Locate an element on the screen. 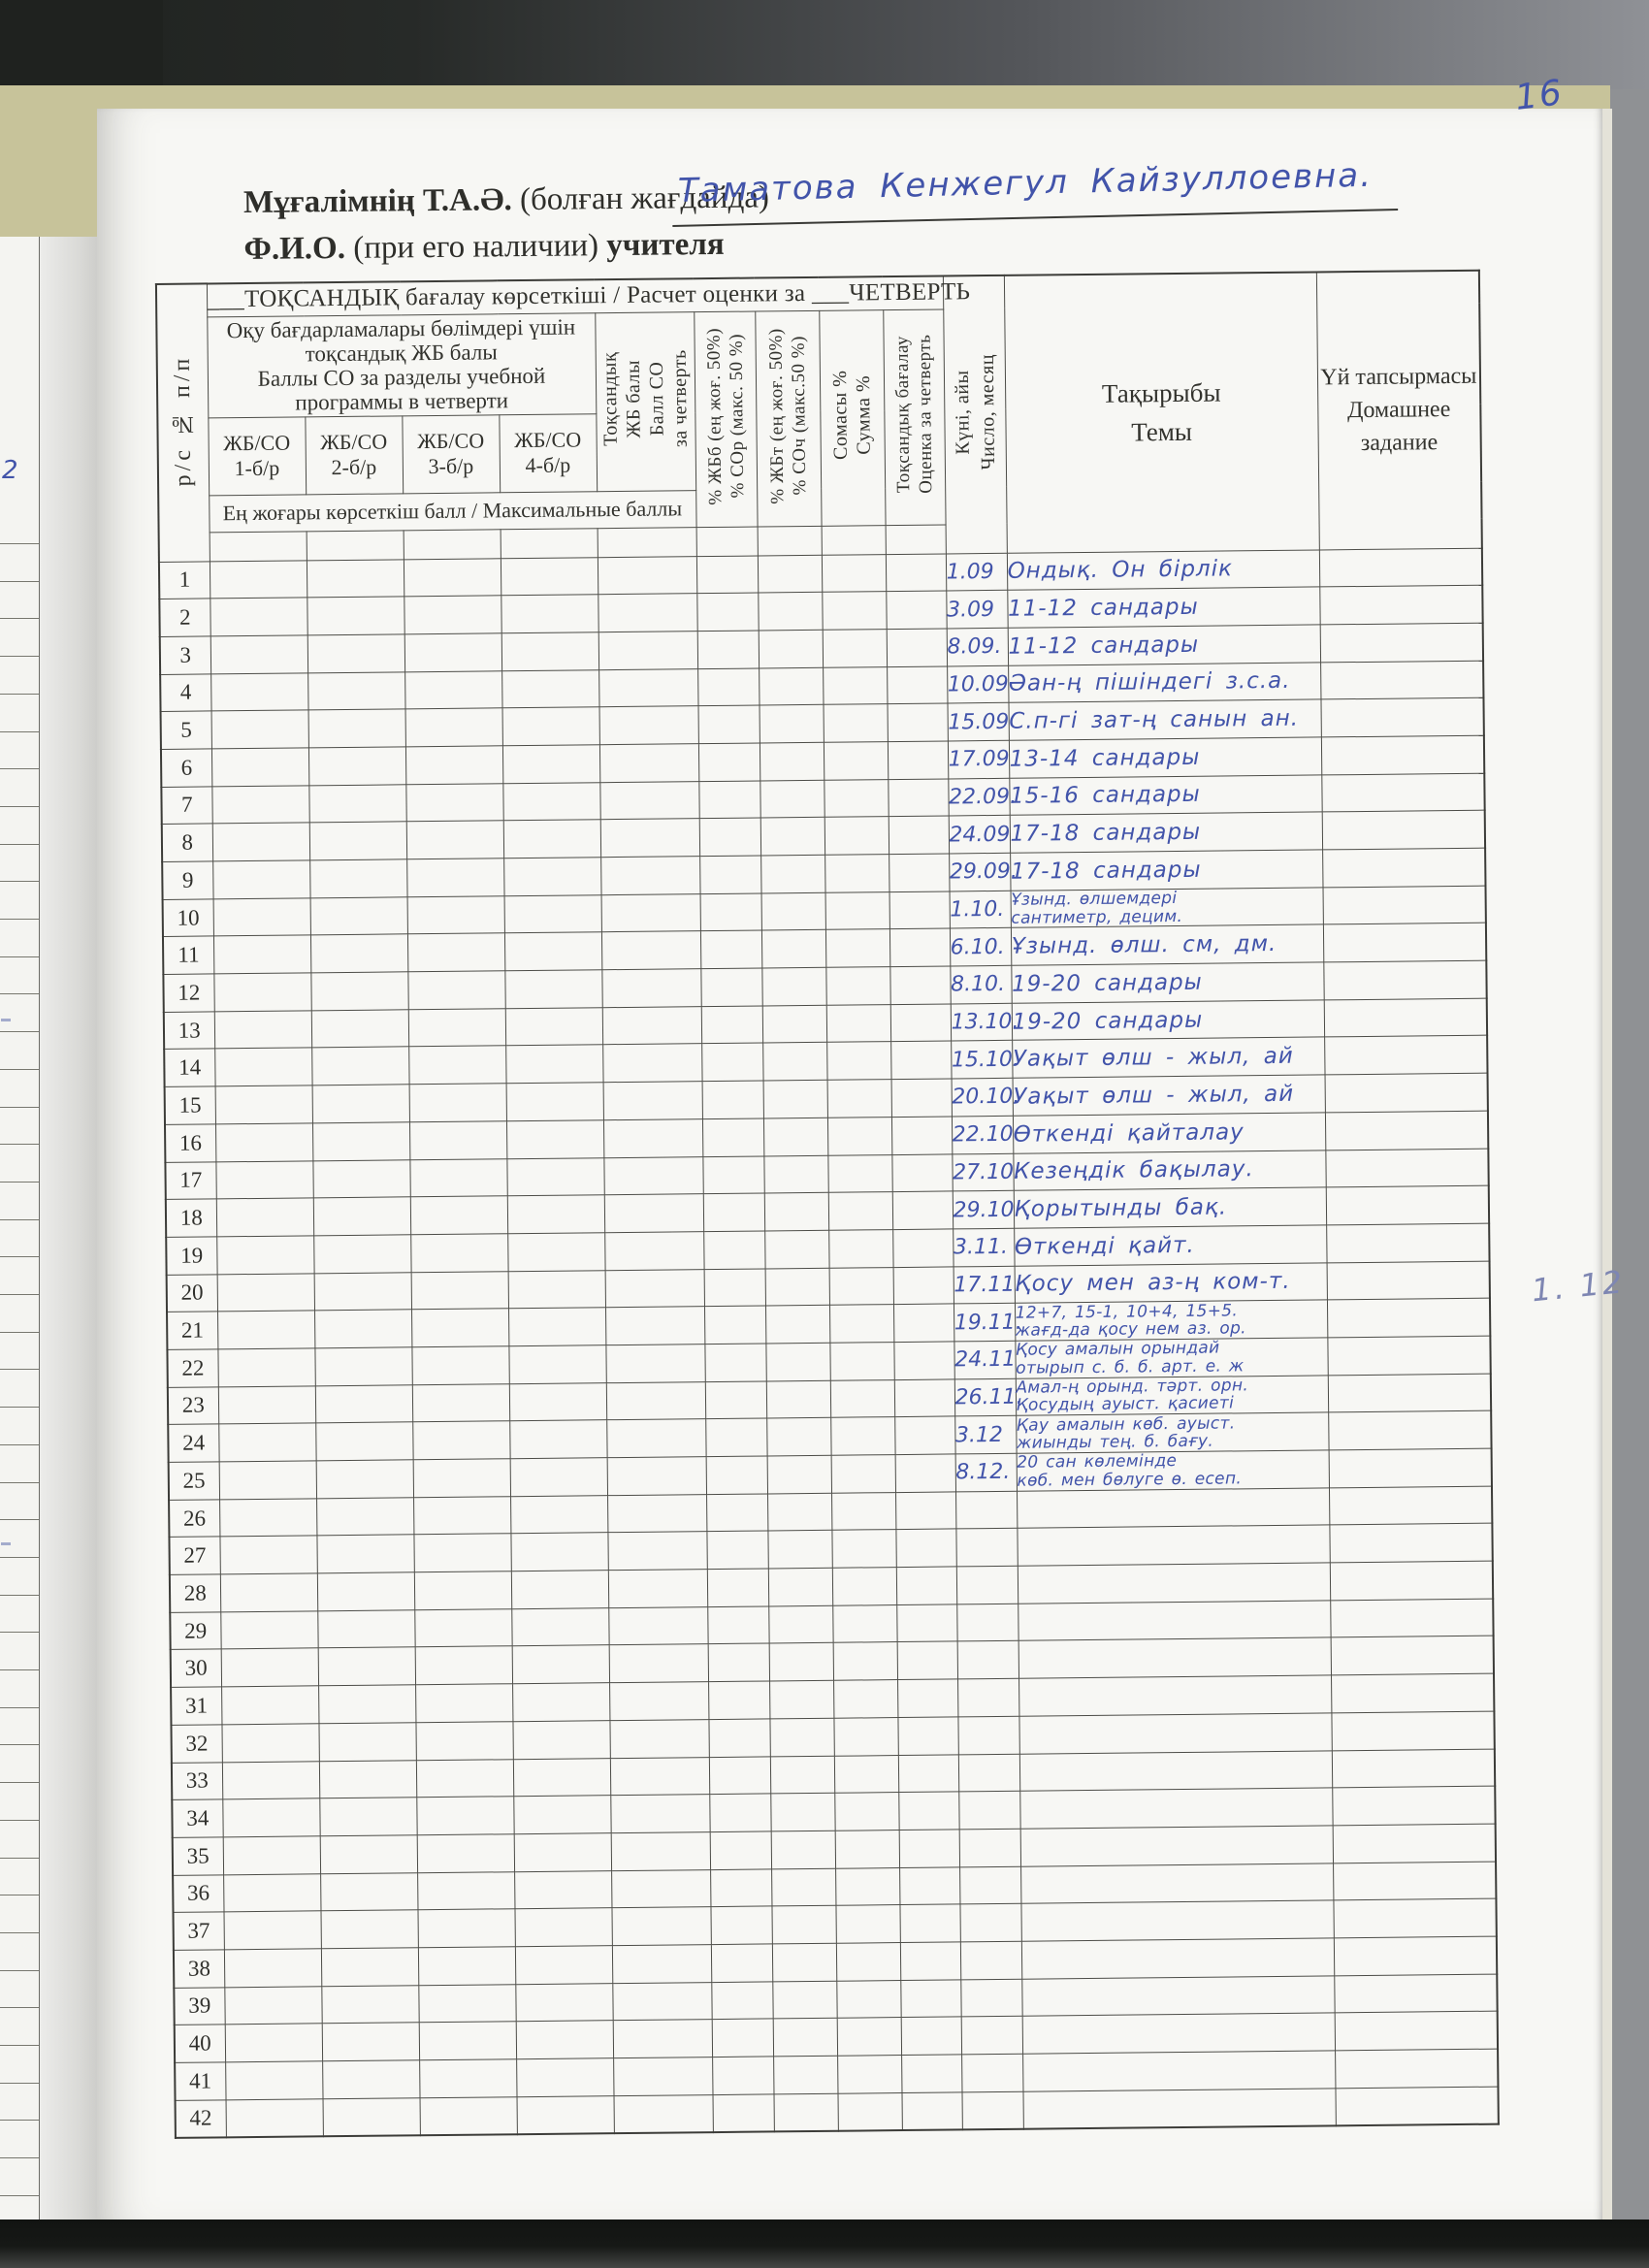  row-number-cell: 36 is located at coordinates (198, 1893).